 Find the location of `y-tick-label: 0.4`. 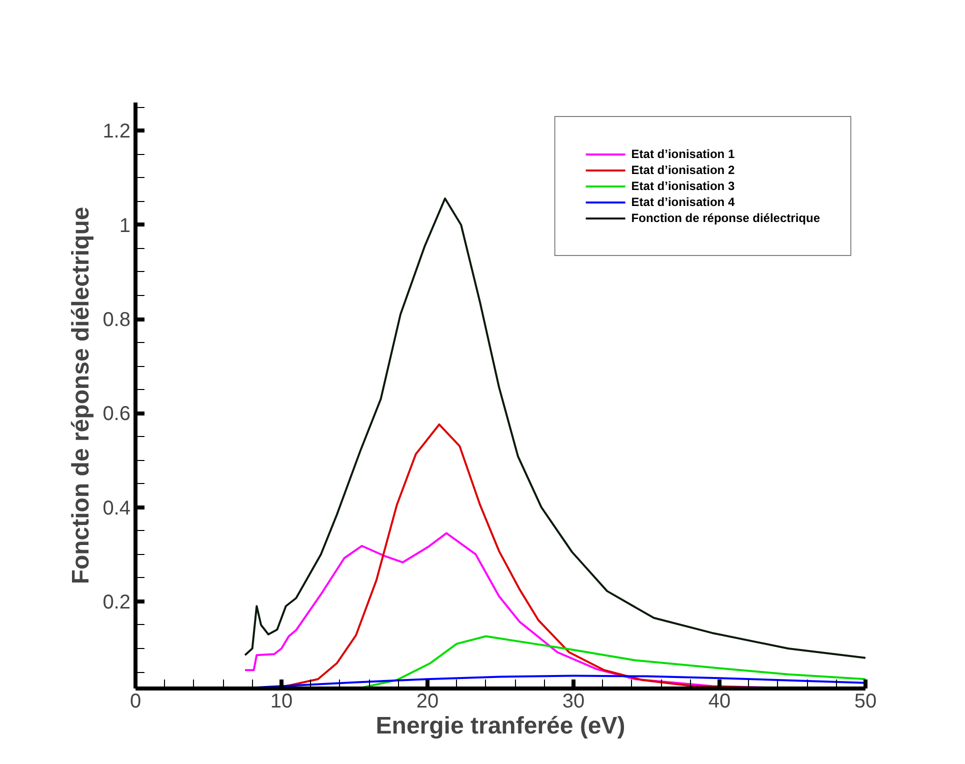

y-tick-label: 0.4 is located at coordinates (116, 508).